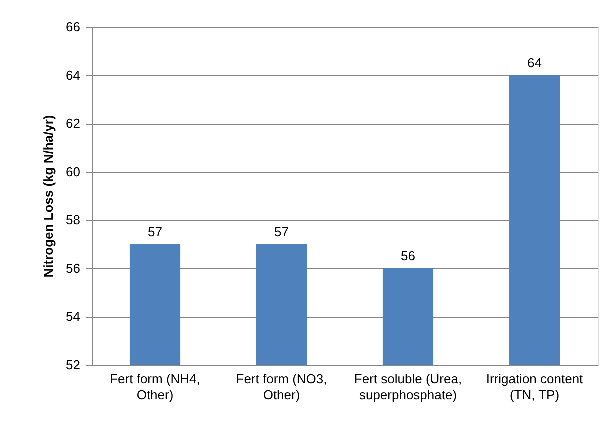 Image resolution: width=614 pixels, height=426 pixels. I want to click on data-label: 64, so click(535, 62).